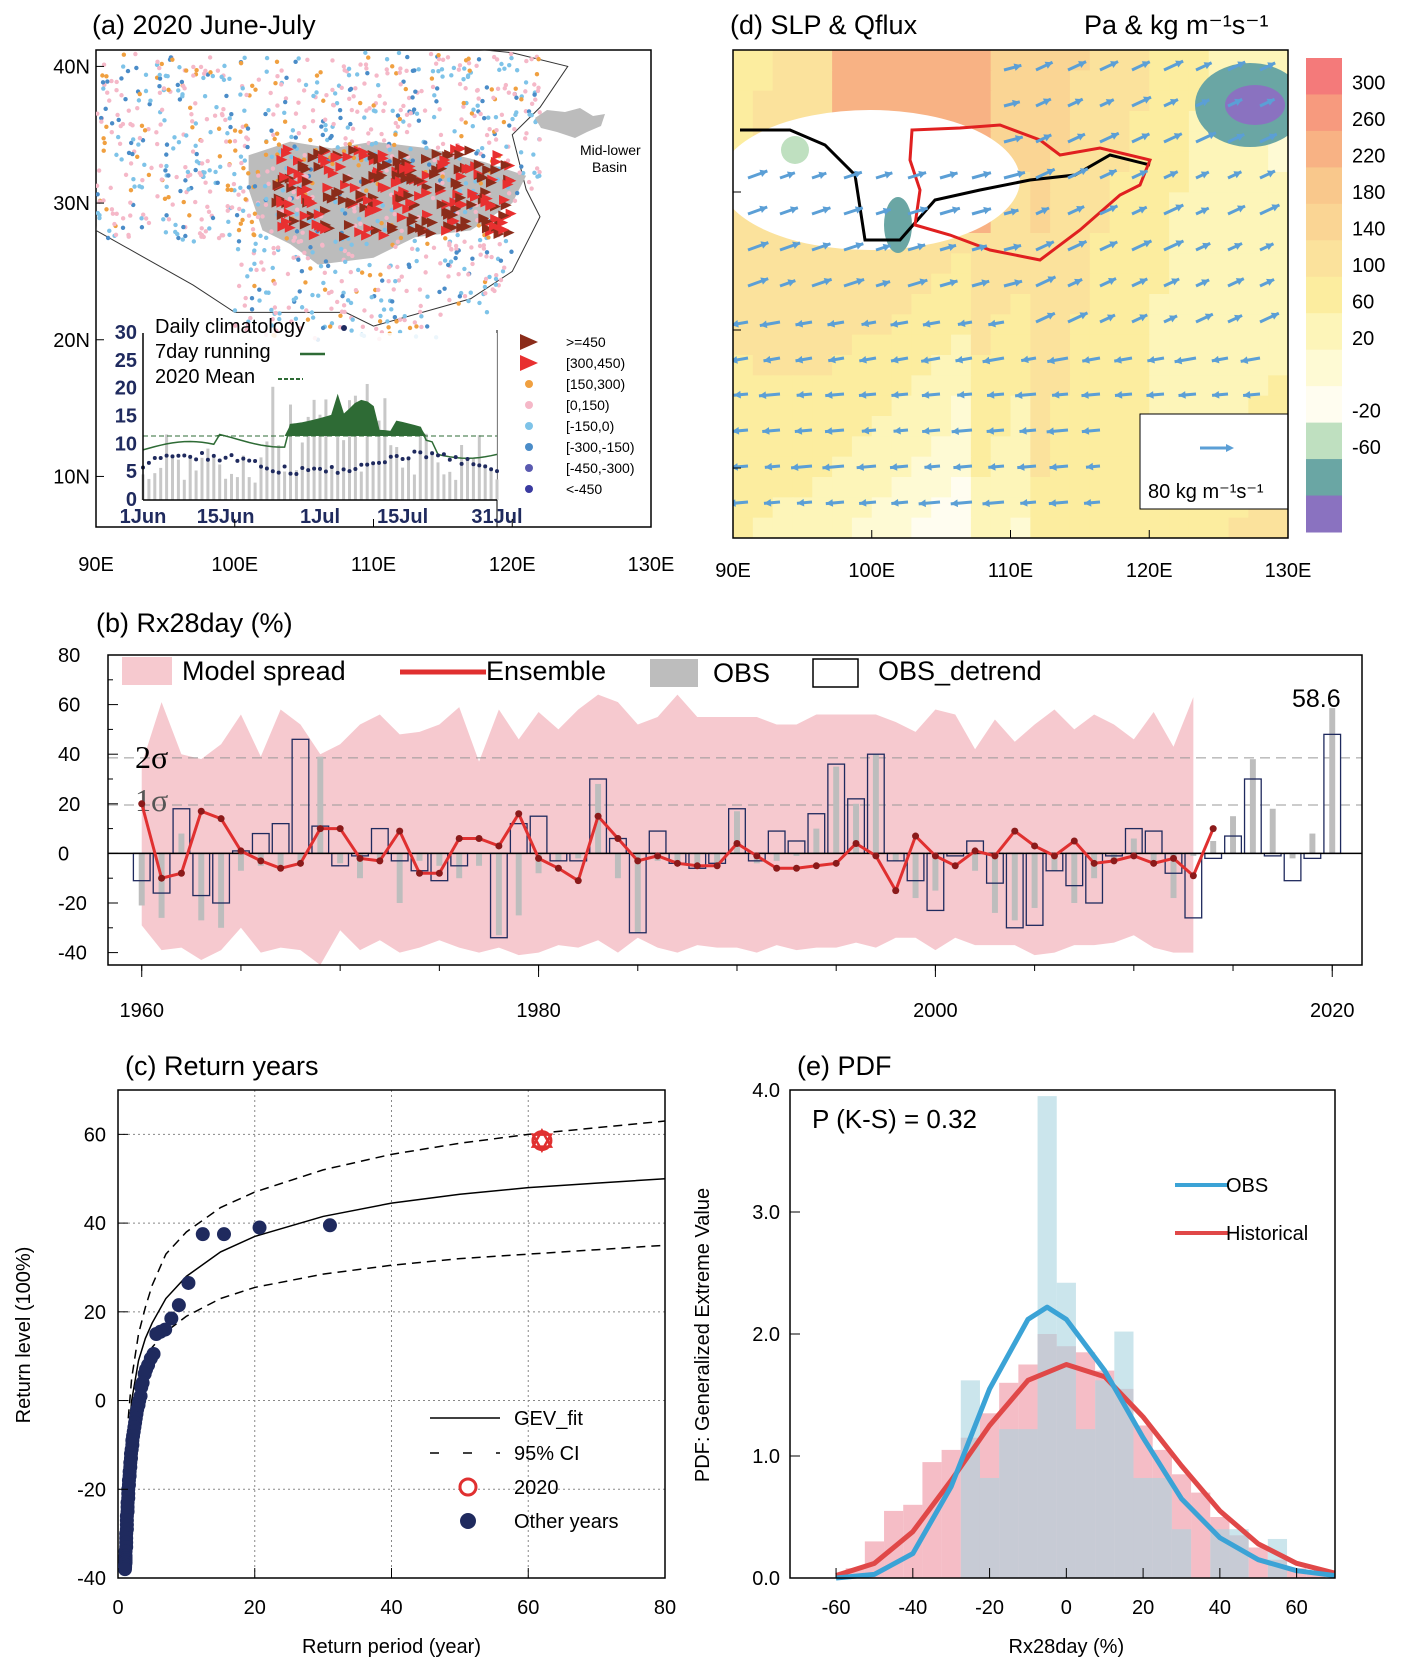 Image resolution: width=1403 pixels, height=1665 pixels. What do you see at coordinates (1010, 571) in the screenshot?
I see `lon-label: 110E` at bounding box center [1010, 571].